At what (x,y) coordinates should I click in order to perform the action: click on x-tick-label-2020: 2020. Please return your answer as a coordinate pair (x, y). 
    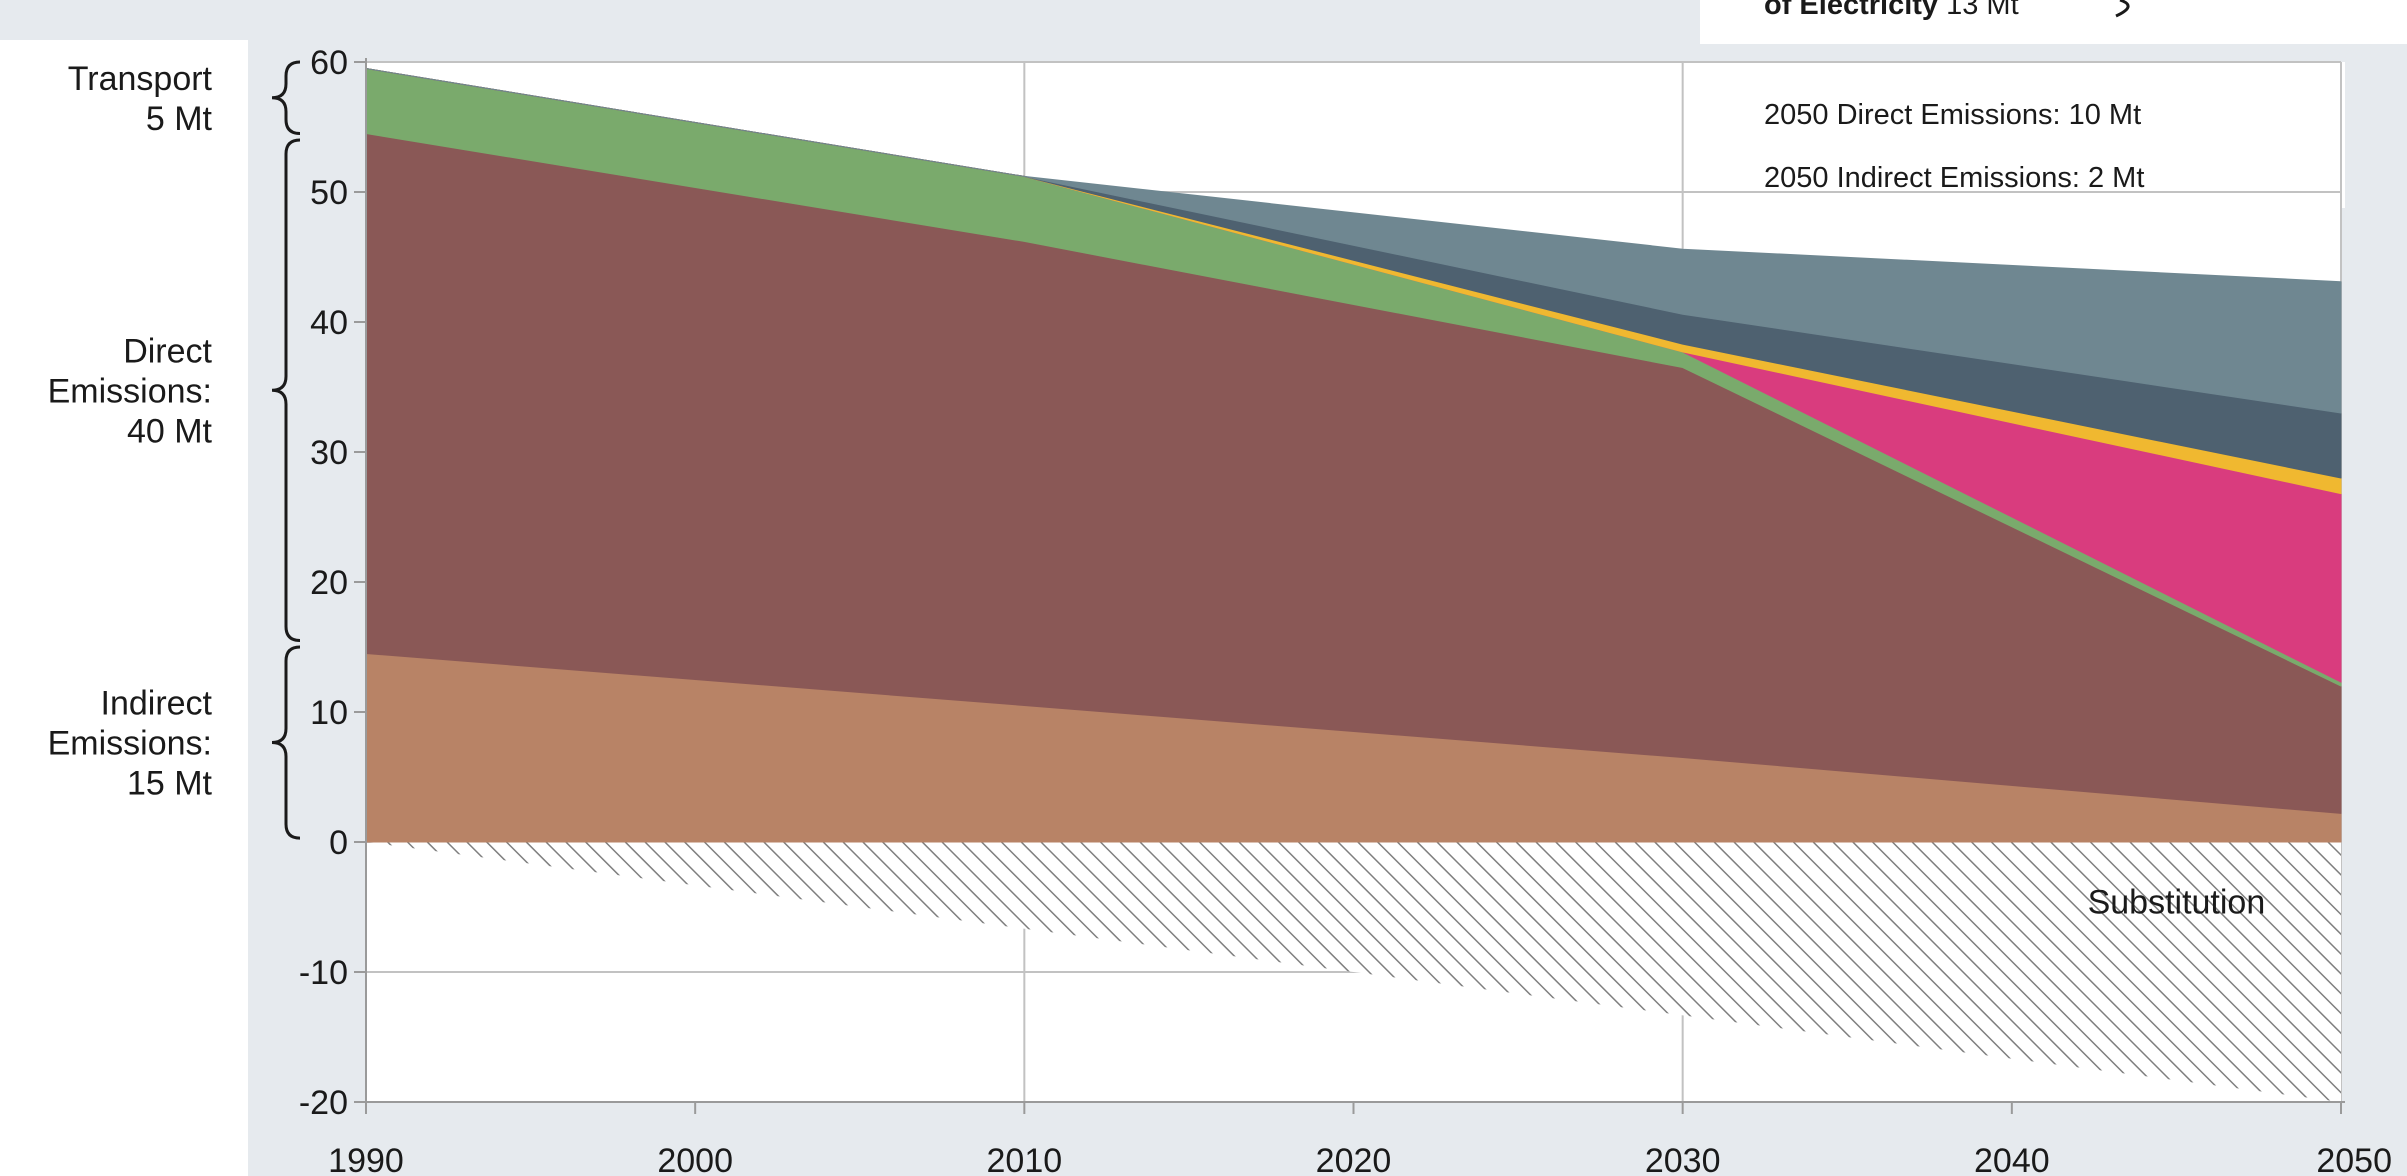
    Looking at the image, I should click on (1354, 1159).